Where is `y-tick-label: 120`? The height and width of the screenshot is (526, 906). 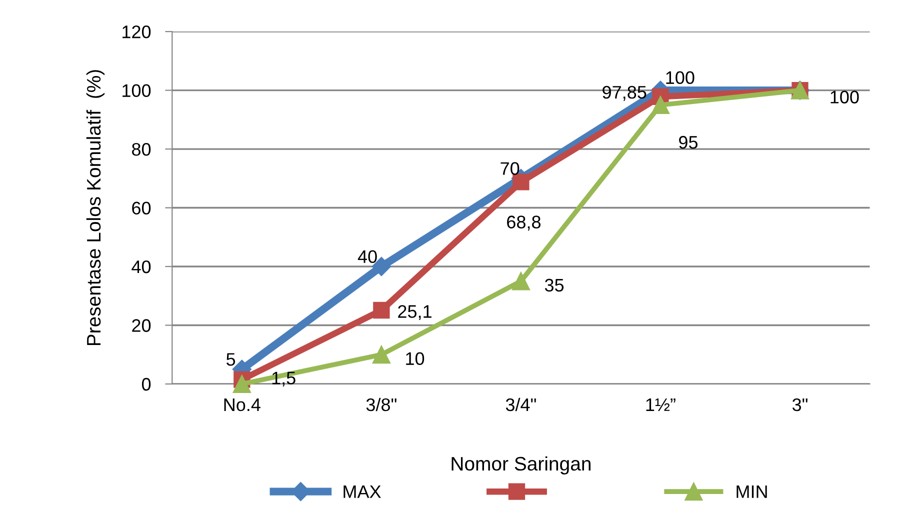 y-tick-label: 120 is located at coordinates (136, 31).